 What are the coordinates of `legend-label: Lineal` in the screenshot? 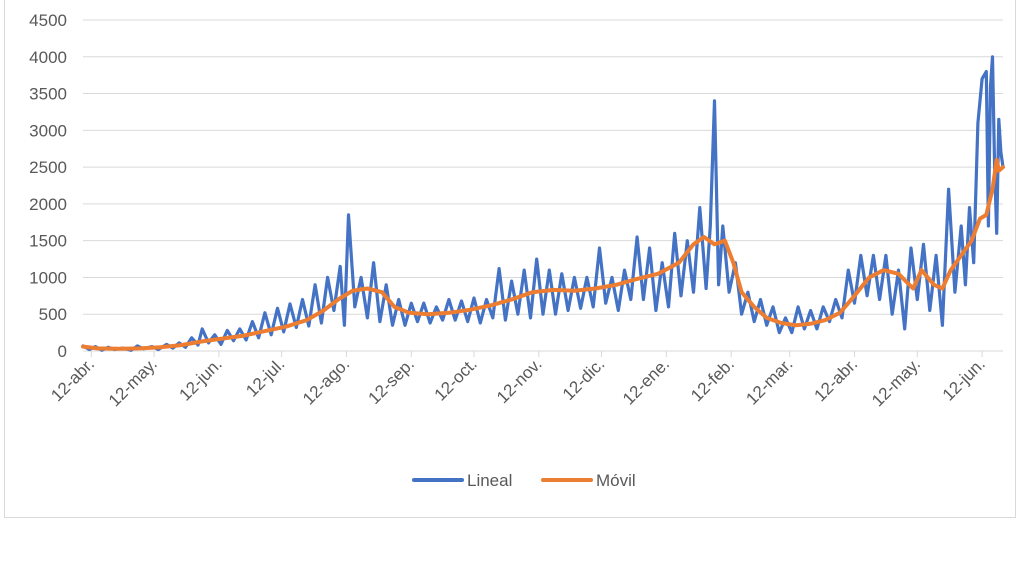 It's located at (489, 480).